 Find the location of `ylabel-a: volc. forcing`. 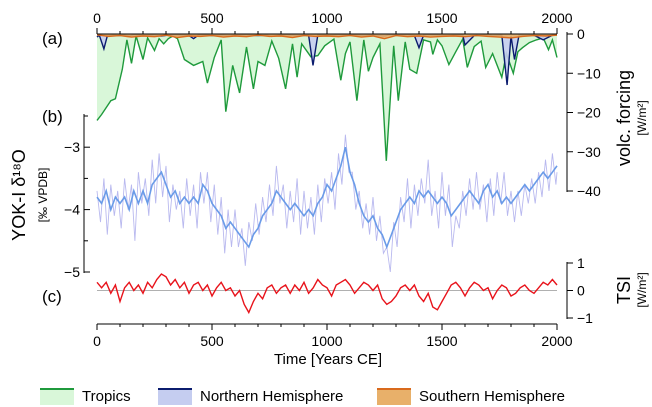

ylabel-a: volc. forcing is located at coordinates (624, 118).